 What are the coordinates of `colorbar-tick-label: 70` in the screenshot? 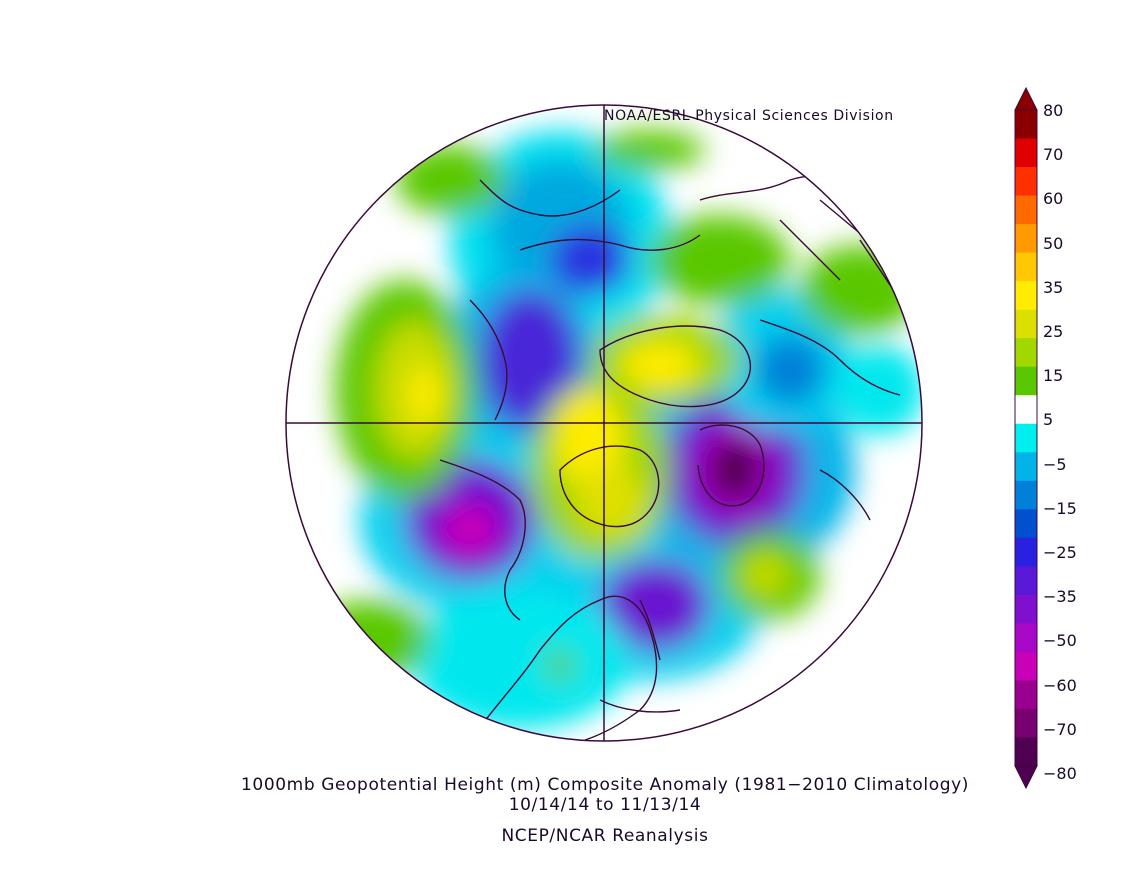 It's located at (1053, 155).